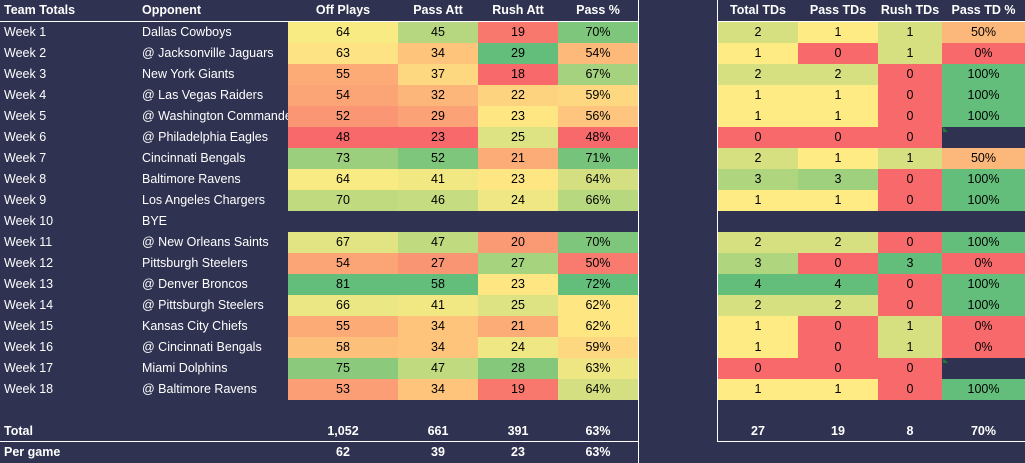 This screenshot has width=1025, height=463. What do you see at coordinates (25, 95) in the screenshot?
I see `week-cell: Week 4` at bounding box center [25, 95].